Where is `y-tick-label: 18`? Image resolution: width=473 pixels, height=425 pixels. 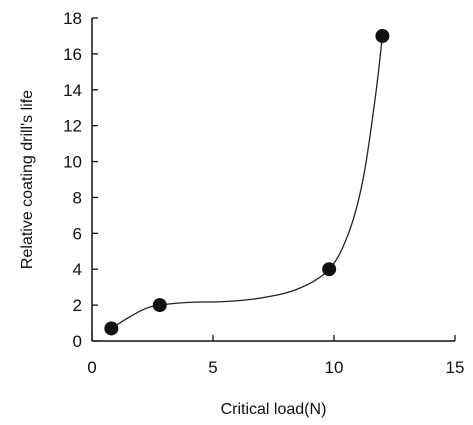
y-tick-label: 18 is located at coordinates (72, 18).